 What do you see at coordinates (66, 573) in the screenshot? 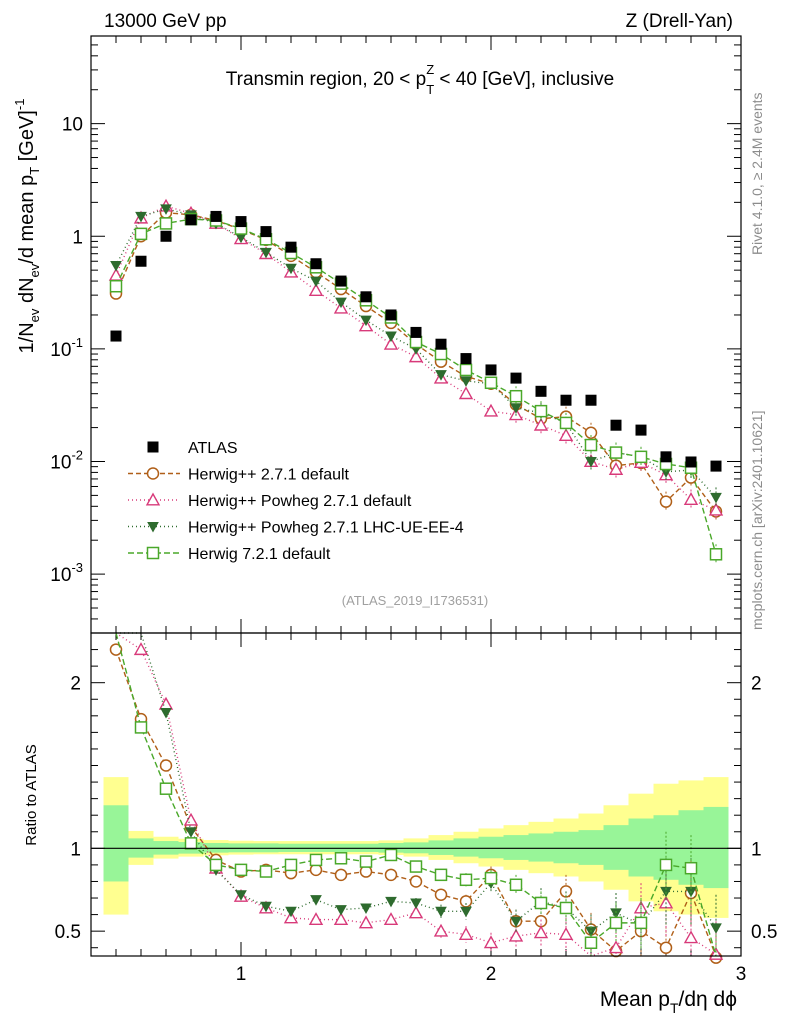
I see `main-y-tick-label: 10⁻³` at bounding box center [66, 573].